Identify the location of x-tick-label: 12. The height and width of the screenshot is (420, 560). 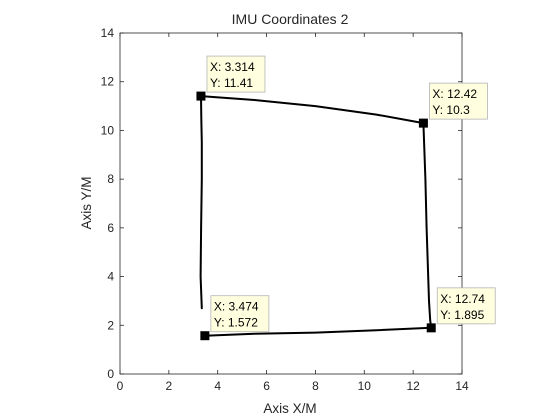
(413, 386).